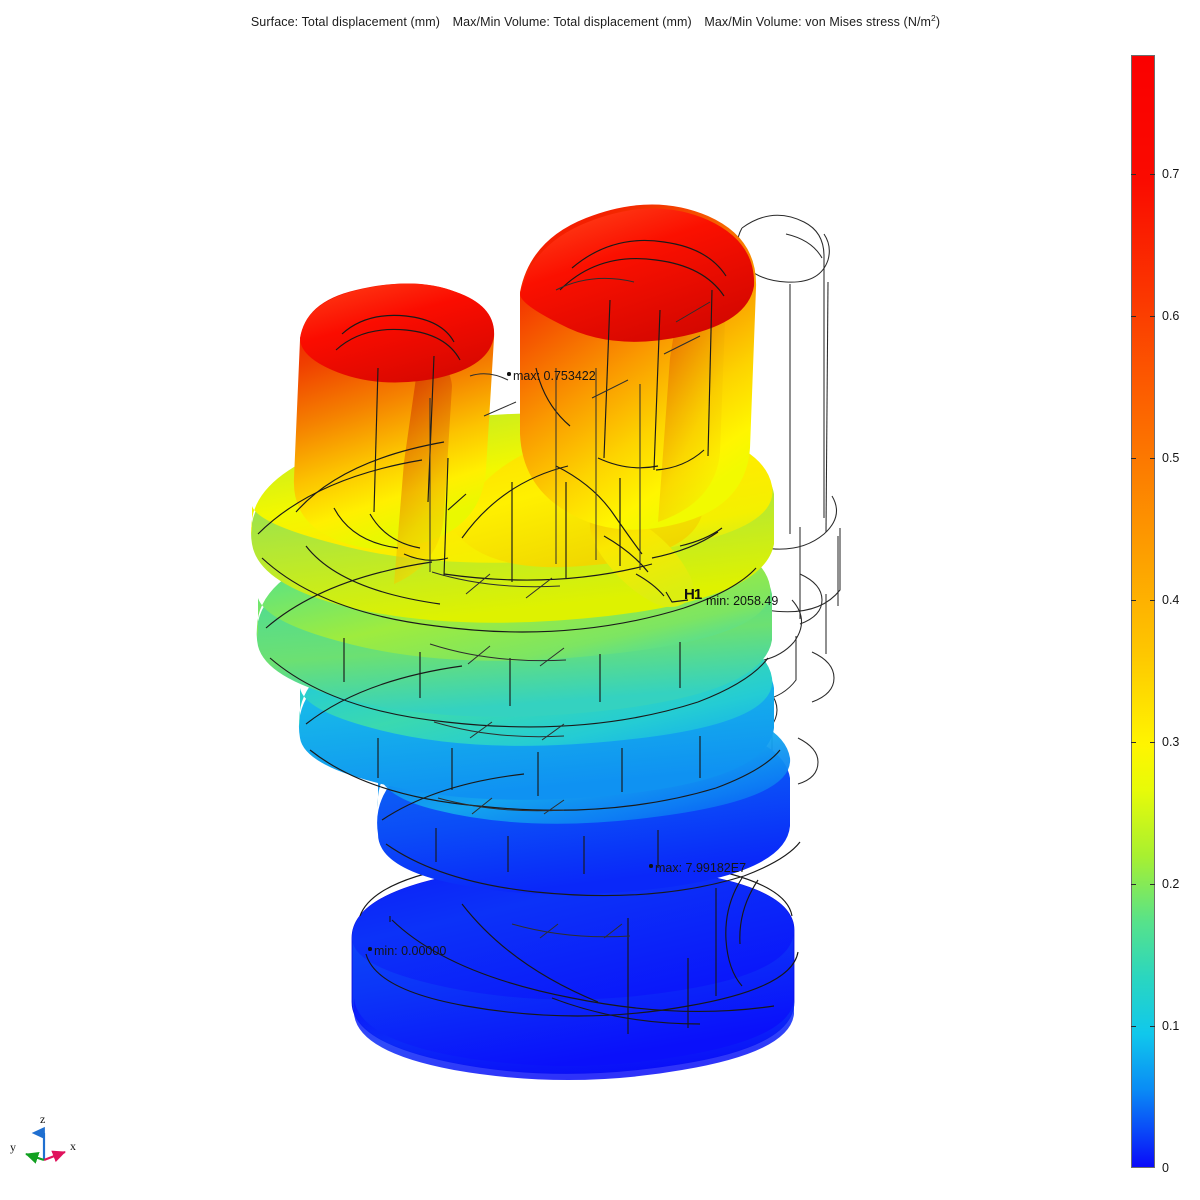 This screenshot has width=1200, height=1200. I want to click on axis-y-label: y, so click(13, 1147).